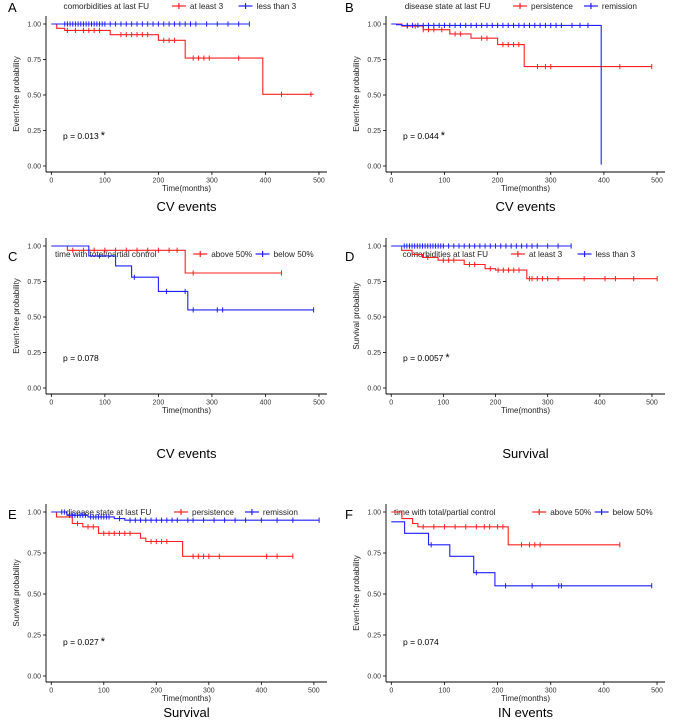  Describe the element at coordinates (446, 254) in the screenshot. I see `legend-title: comorbidities at last FU` at that location.